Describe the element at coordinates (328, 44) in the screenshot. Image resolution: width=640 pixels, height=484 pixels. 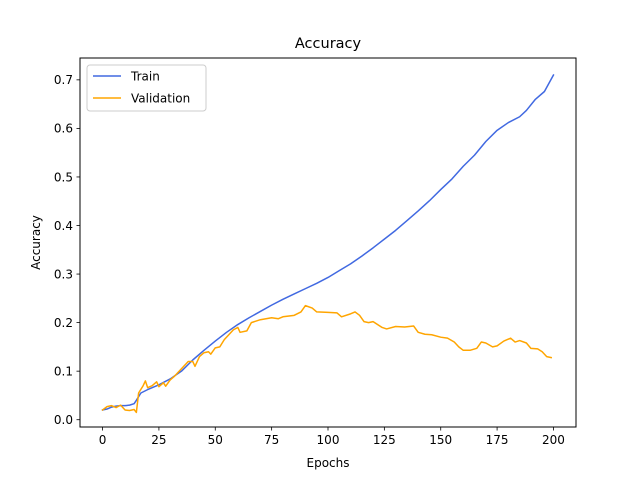
I see `chart-title: Accuracy` at that location.